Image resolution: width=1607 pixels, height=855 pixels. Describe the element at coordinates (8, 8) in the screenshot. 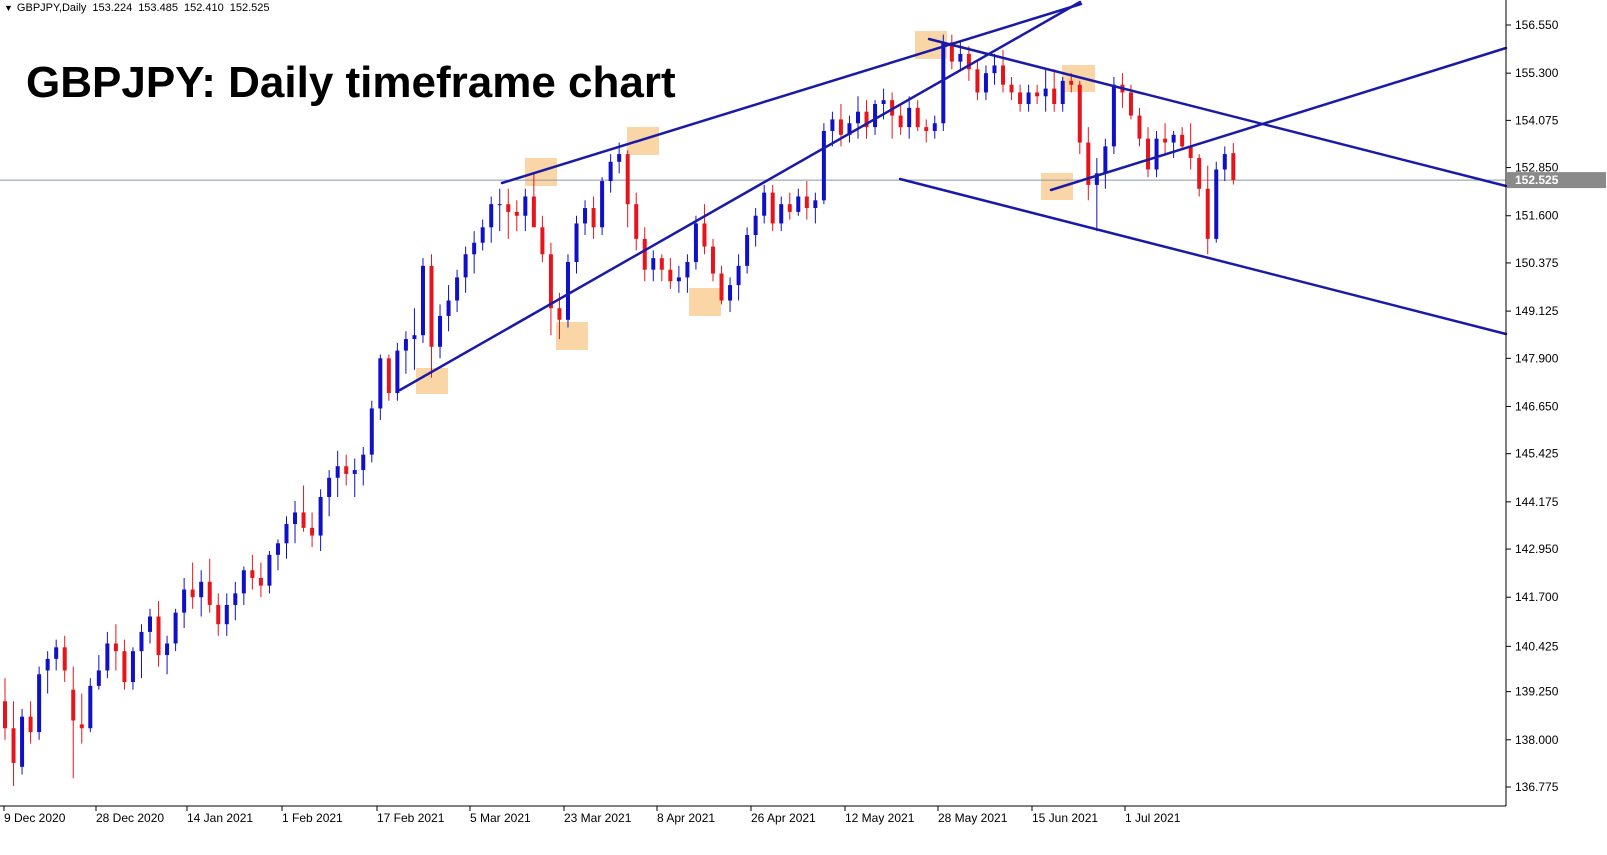

I see `dropdown-arrow-icon: ▼` at that location.